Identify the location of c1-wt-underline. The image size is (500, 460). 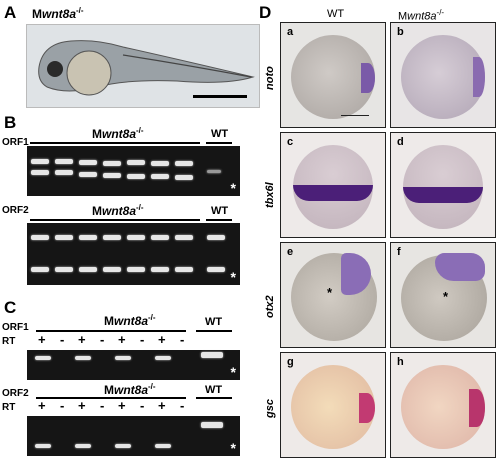
(214, 331).